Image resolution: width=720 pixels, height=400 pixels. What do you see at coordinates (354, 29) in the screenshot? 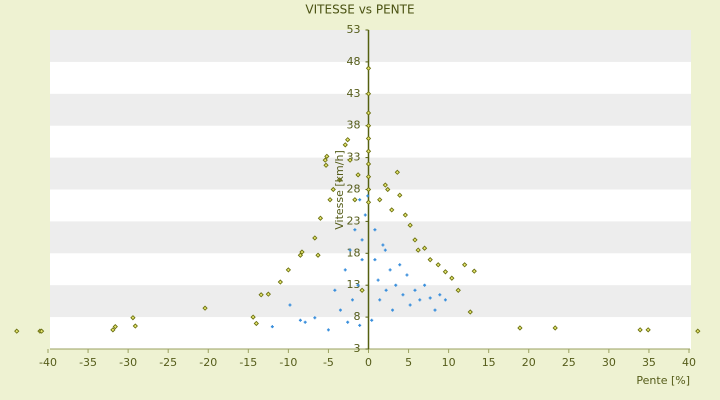
I see `y-tick-label: 53` at bounding box center [354, 29].